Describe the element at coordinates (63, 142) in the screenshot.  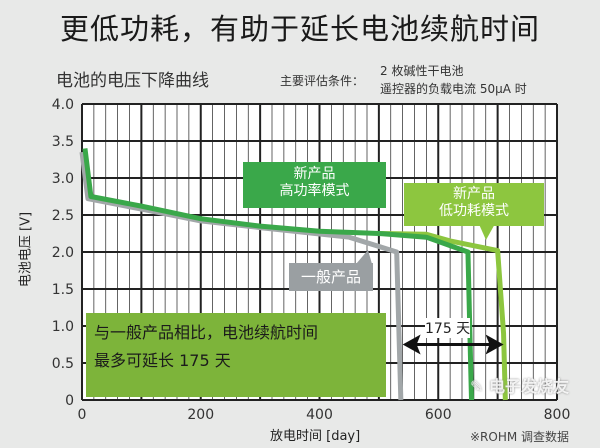
I see `y-tick-label: 3.5` at that location.